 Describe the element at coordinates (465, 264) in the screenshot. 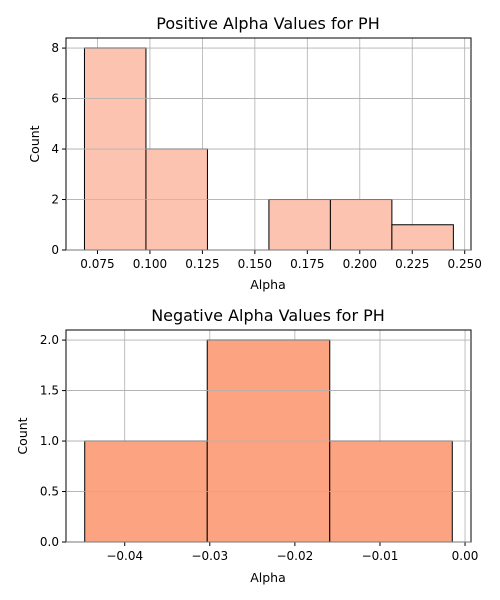

I see `x-tick-label: 0.250` at that location.